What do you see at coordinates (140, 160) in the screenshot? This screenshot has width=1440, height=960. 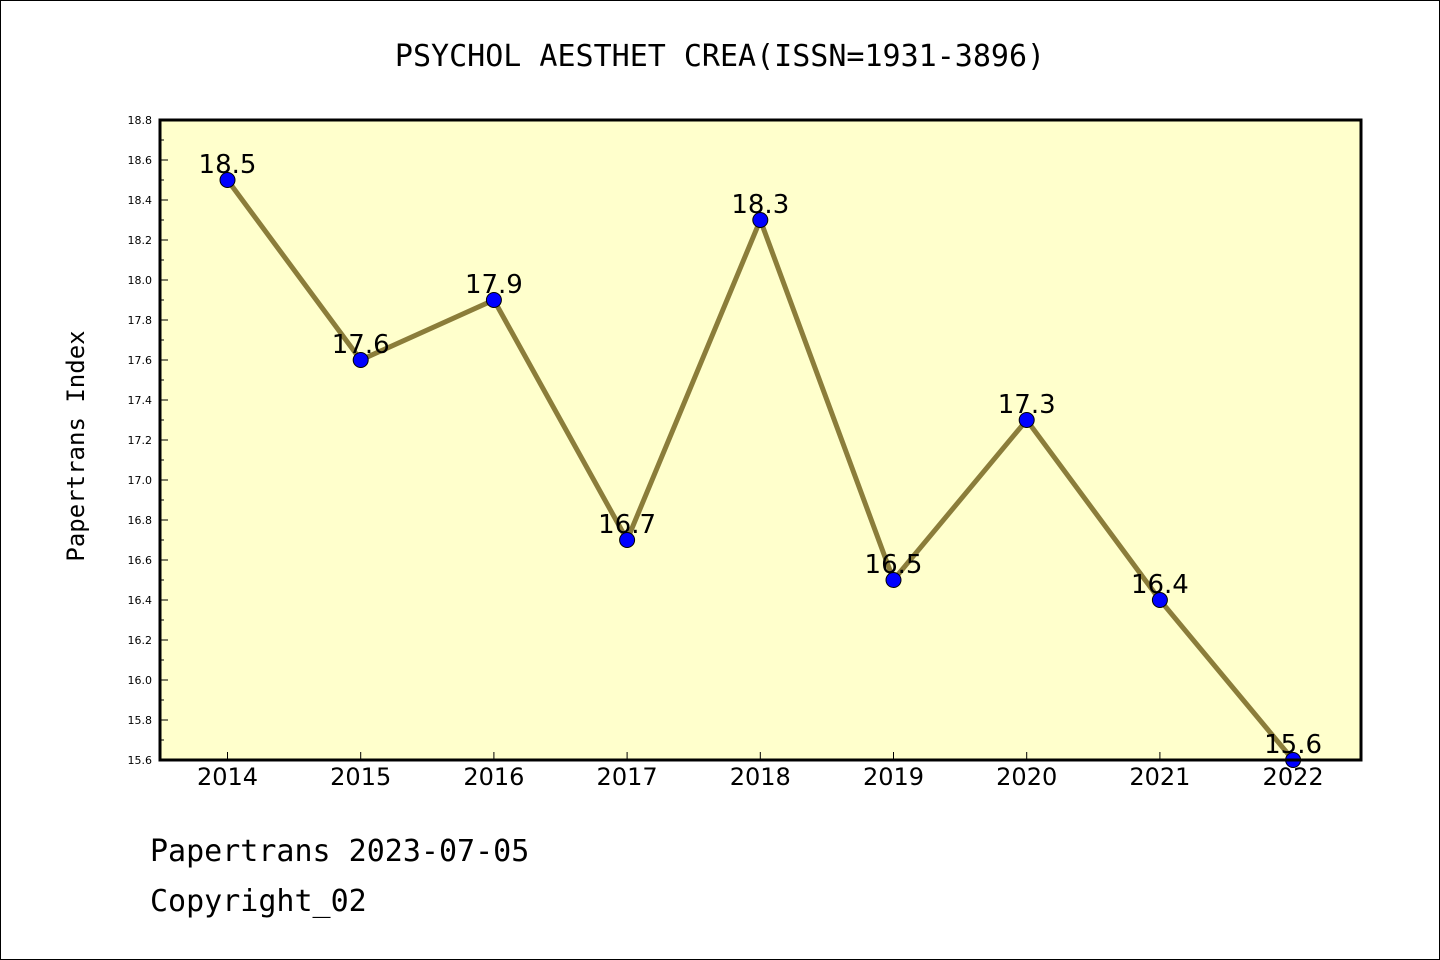 I see `y-tick-label: 18.6` at bounding box center [140, 160].